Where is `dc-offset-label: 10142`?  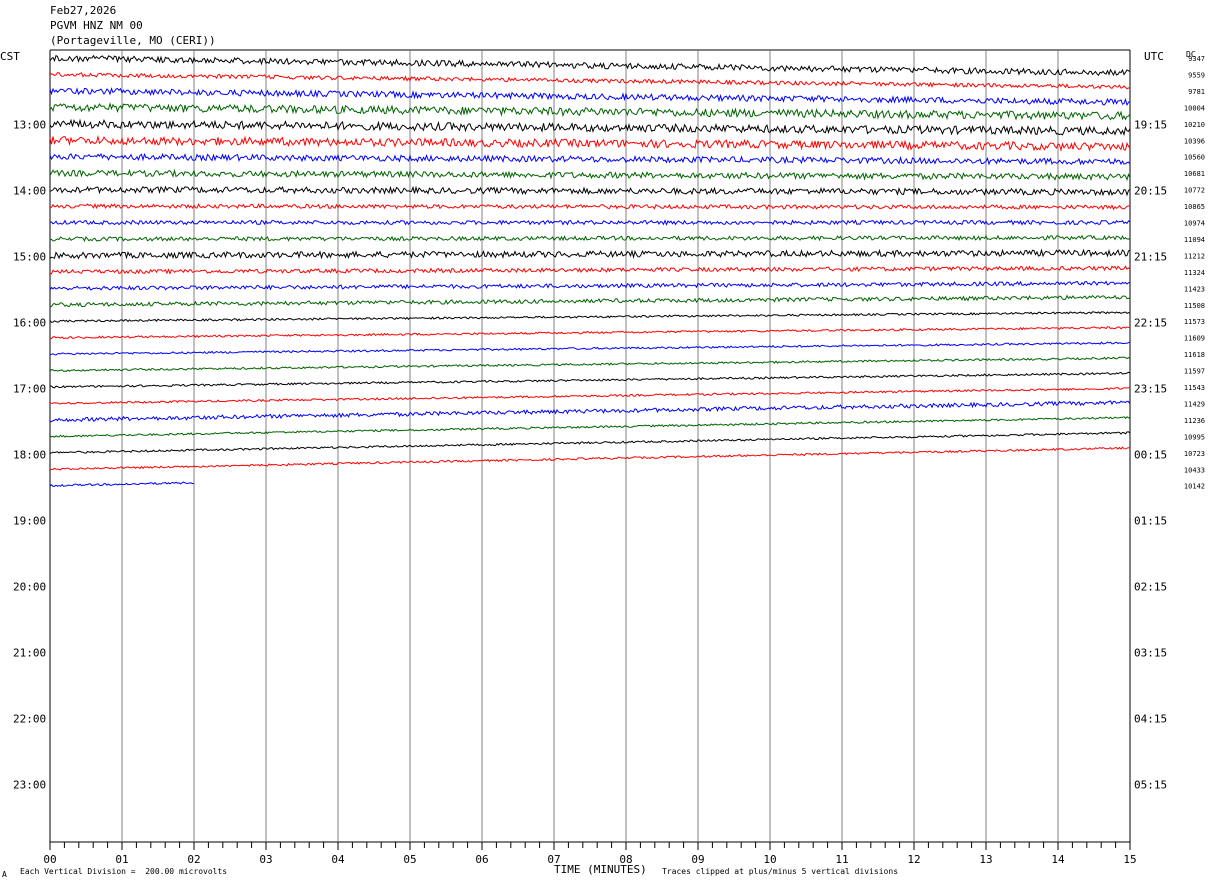 dc-offset-label: 10142 is located at coordinates (1194, 487).